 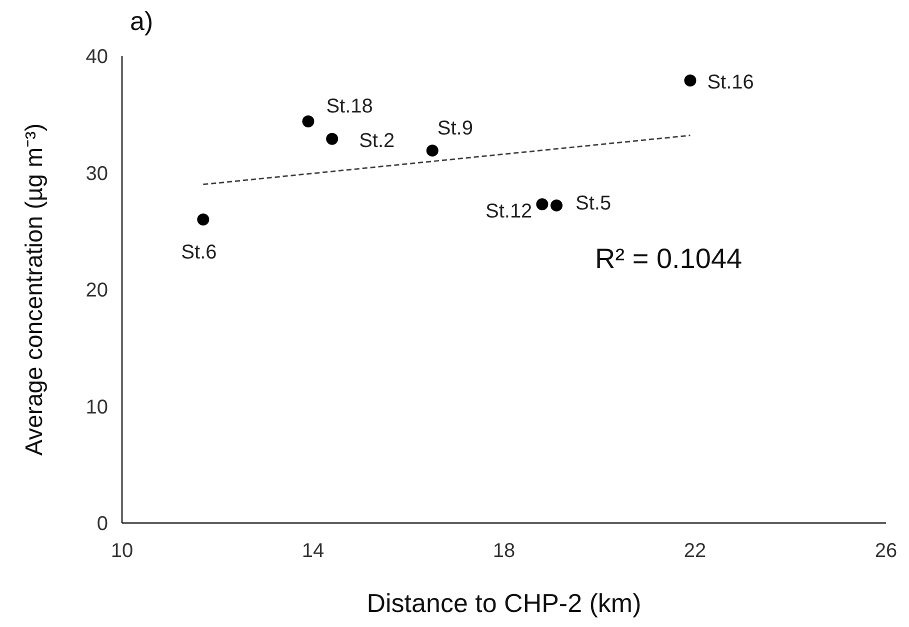 What do you see at coordinates (377, 141) in the screenshot?
I see `annotation: St.2` at bounding box center [377, 141].